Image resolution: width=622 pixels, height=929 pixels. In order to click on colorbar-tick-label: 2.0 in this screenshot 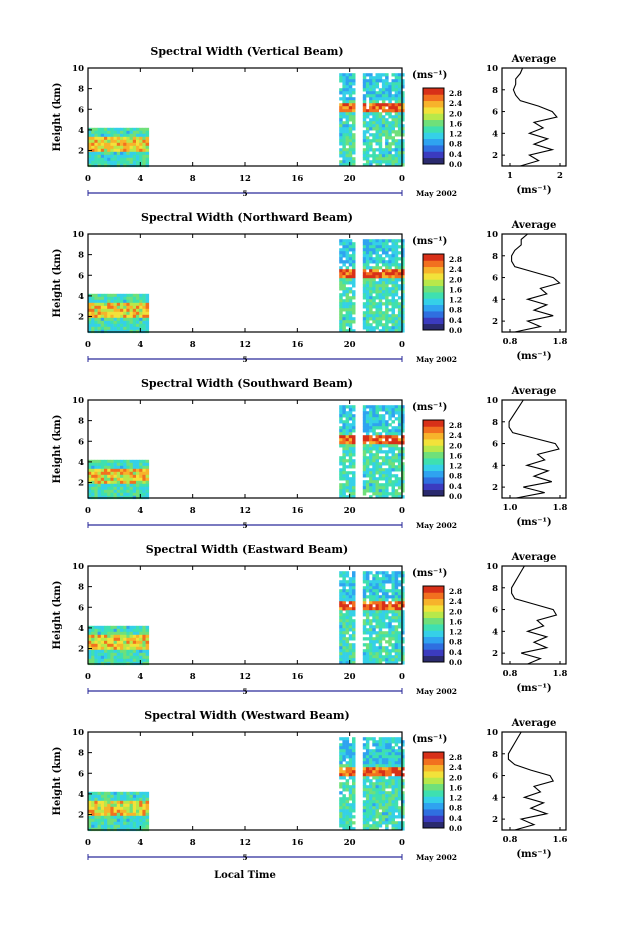, I will do `click(455, 445)`.